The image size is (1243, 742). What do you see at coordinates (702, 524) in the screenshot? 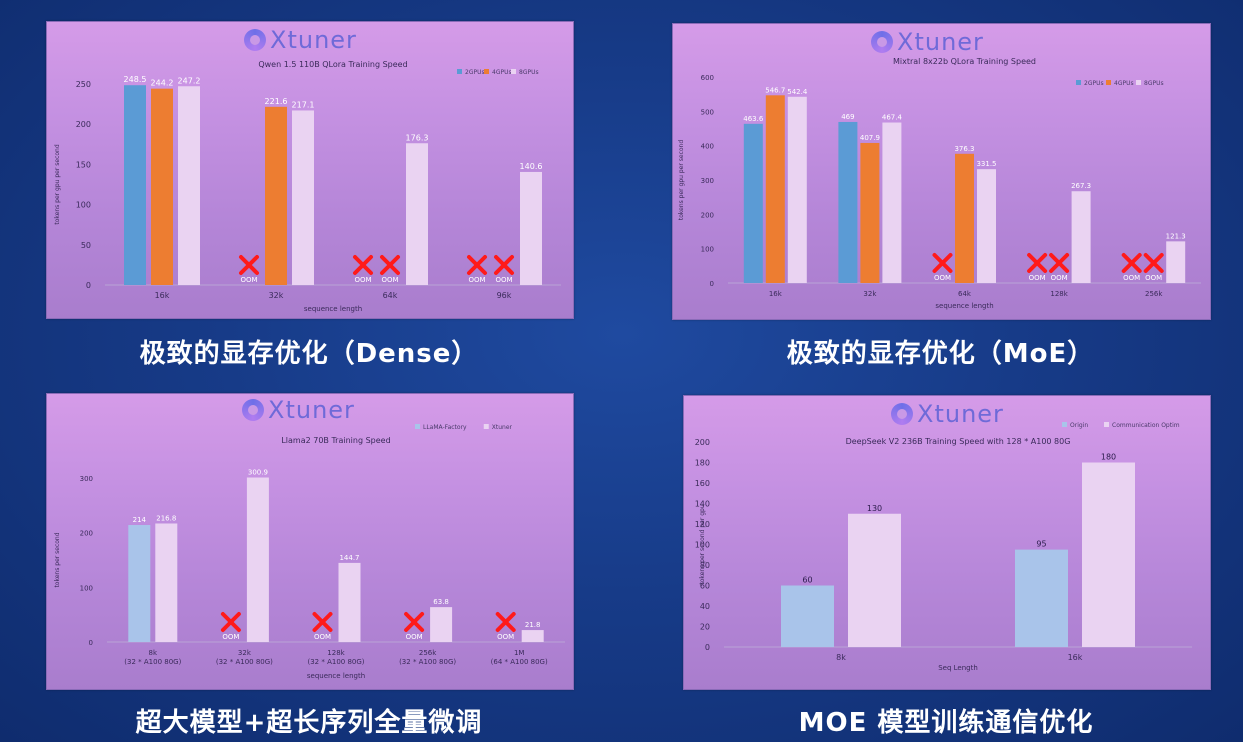
I see `y-tick-label: 120` at bounding box center [702, 524].